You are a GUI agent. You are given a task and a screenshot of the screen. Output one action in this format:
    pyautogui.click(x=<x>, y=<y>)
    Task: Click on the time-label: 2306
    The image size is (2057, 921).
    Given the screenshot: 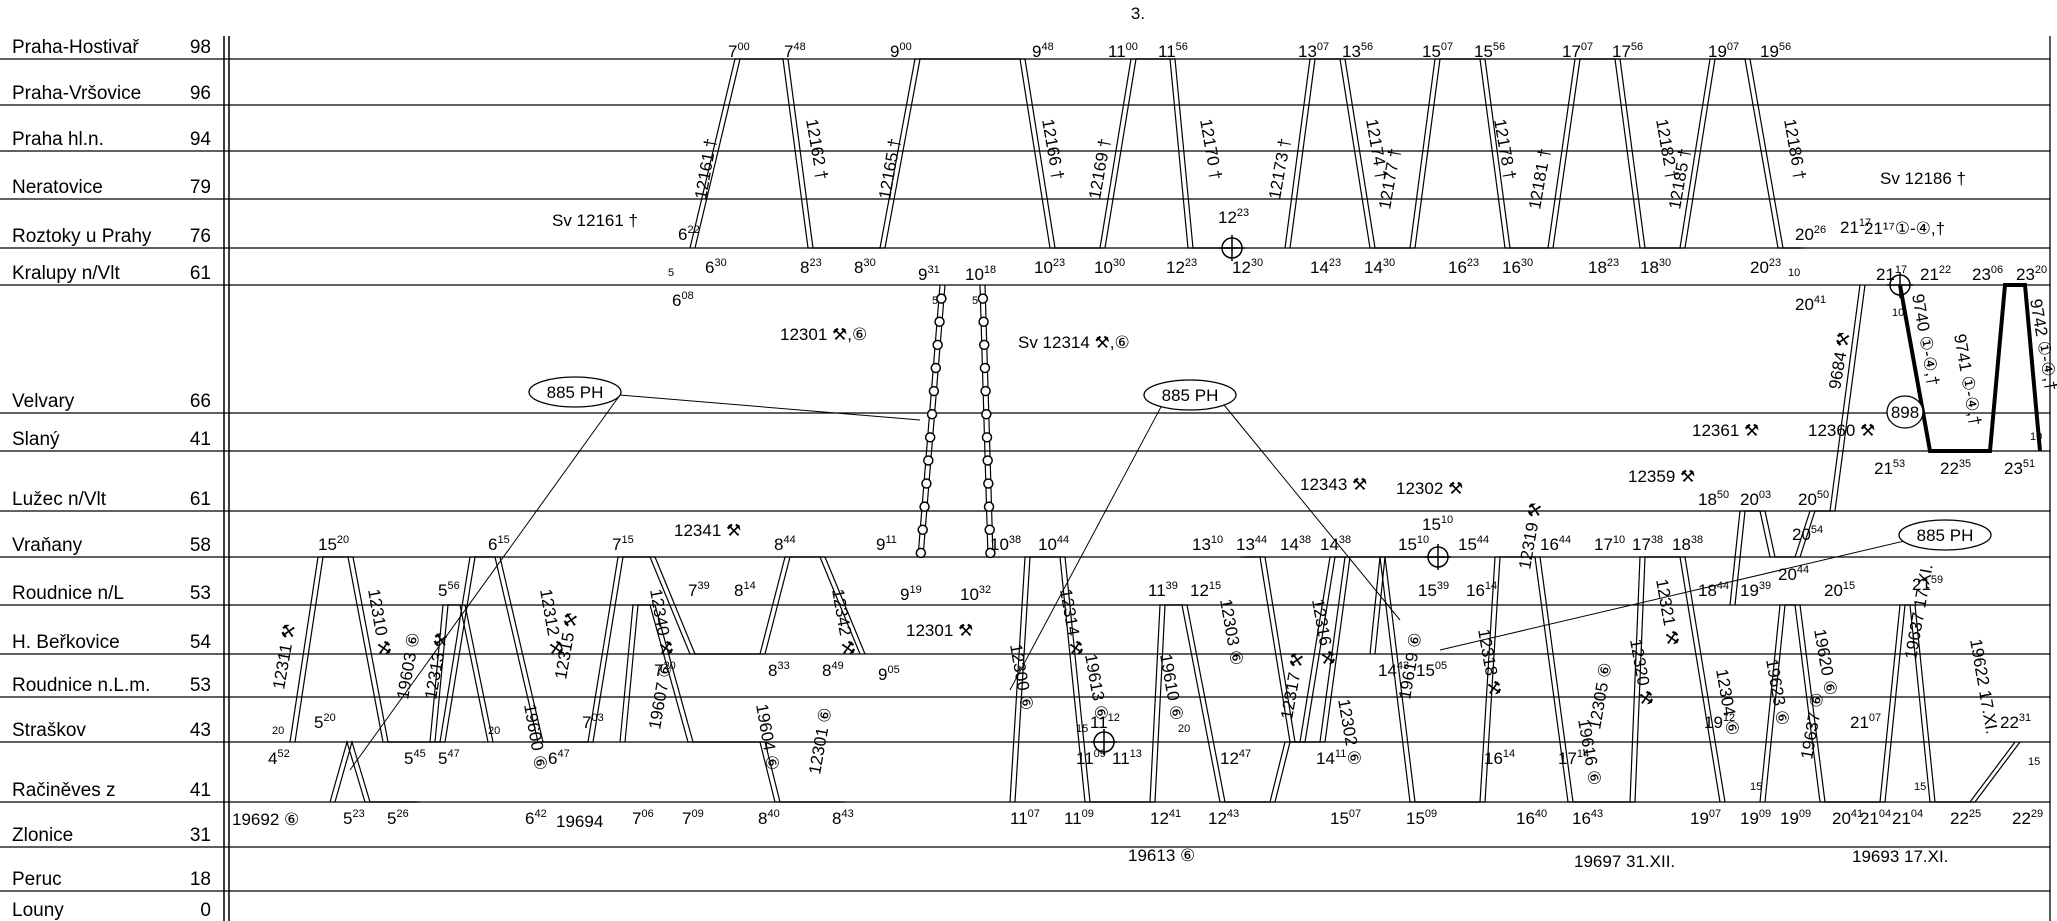 What is the action you would take?
    pyautogui.click(x=1987, y=274)
    